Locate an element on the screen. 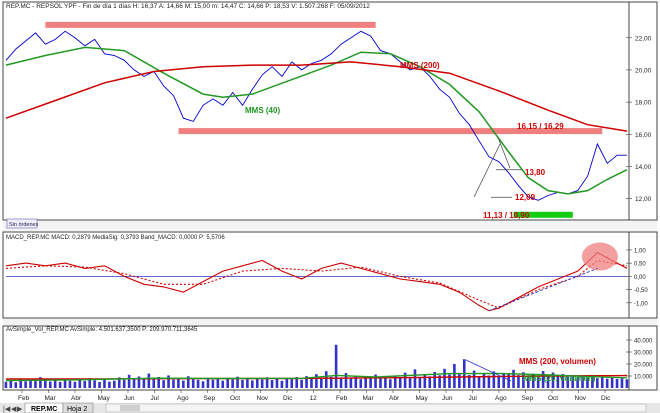 The image size is (660, 413). annotation-label: MMS (200) is located at coordinates (420, 65).